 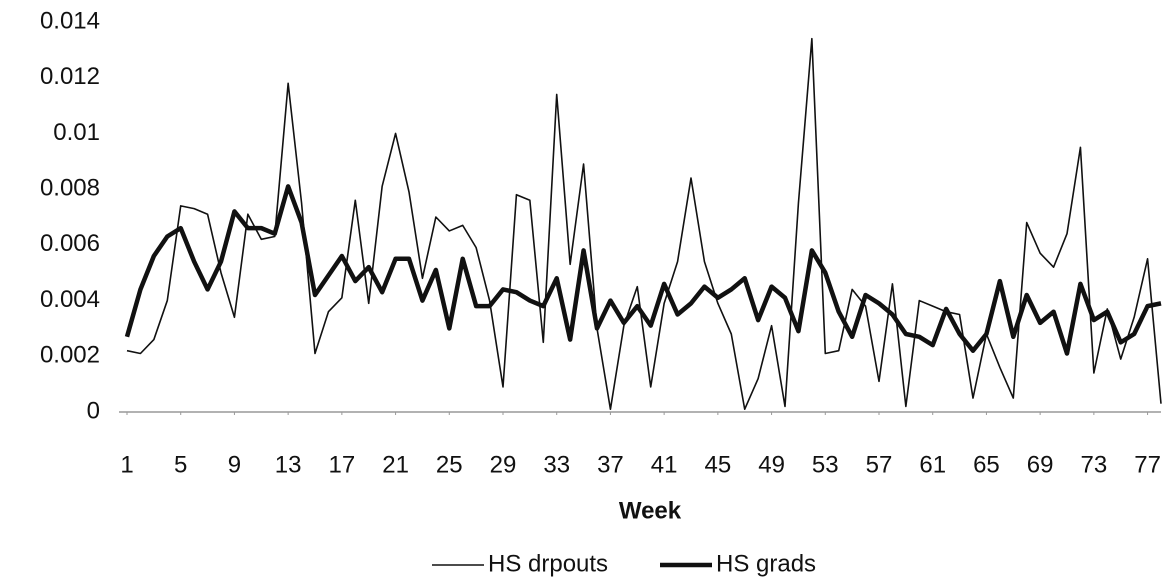 I want to click on x-tick-label: 25, so click(x=449, y=464).